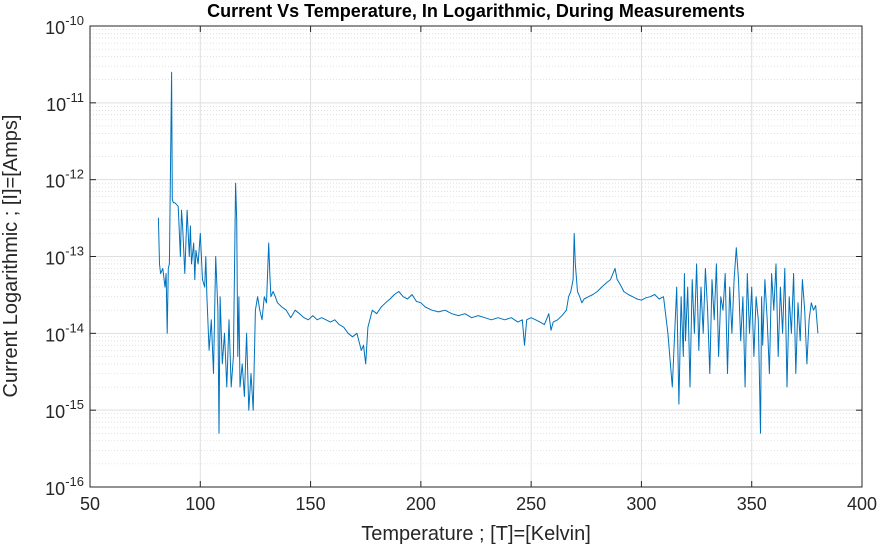  What do you see at coordinates (862, 504) in the screenshot?
I see `x-tick-label: 400` at bounding box center [862, 504].